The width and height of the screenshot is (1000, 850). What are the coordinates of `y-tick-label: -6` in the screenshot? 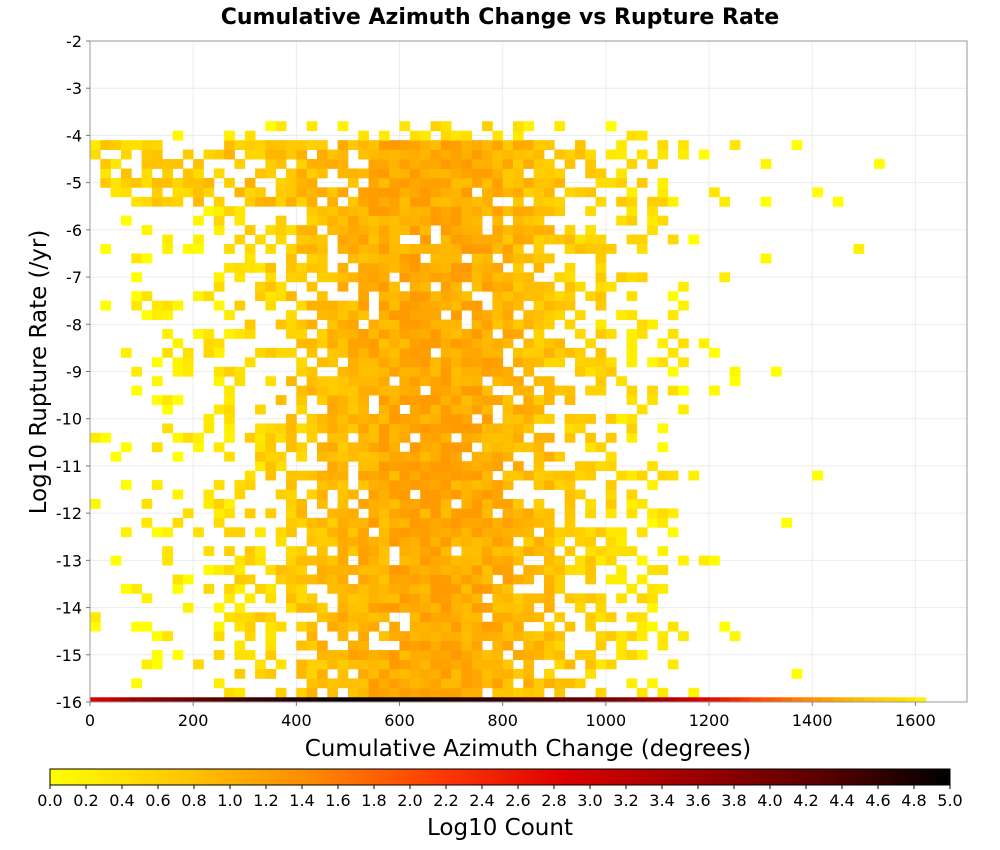 It's located at (74, 230).